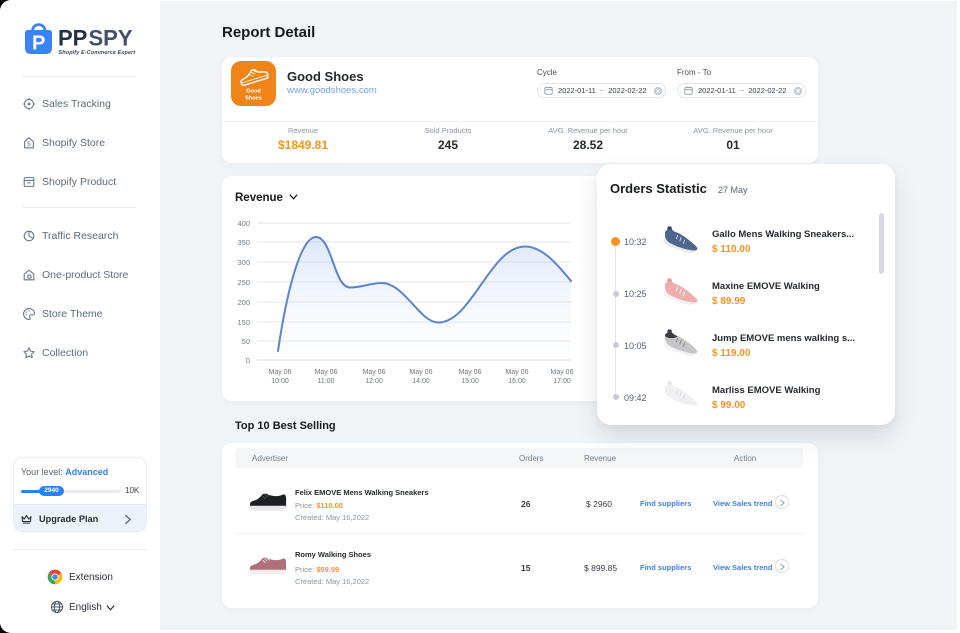  I want to click on svg-text: PP, so click(72, 38).